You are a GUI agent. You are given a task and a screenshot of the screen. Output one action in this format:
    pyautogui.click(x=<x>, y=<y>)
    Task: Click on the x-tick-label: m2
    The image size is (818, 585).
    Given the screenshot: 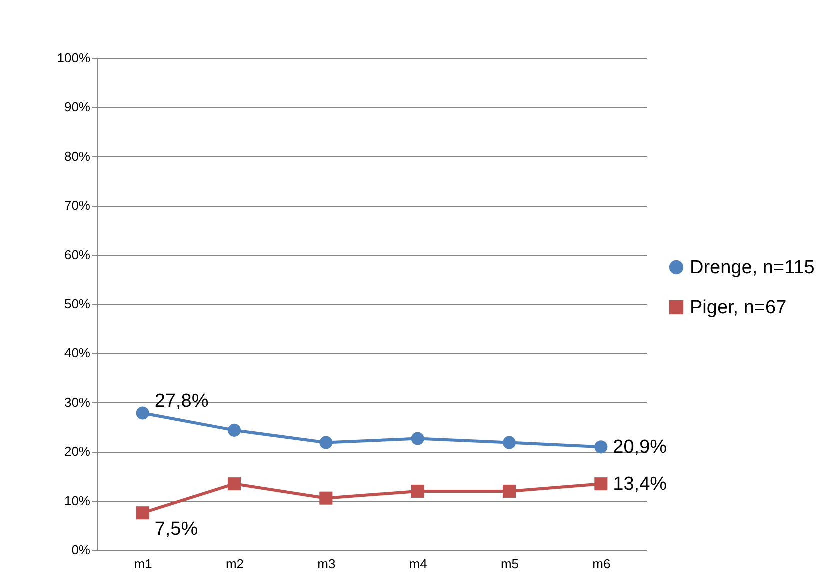 What is the action you would take?
    pyautogui.click(x=235, y=564)
    